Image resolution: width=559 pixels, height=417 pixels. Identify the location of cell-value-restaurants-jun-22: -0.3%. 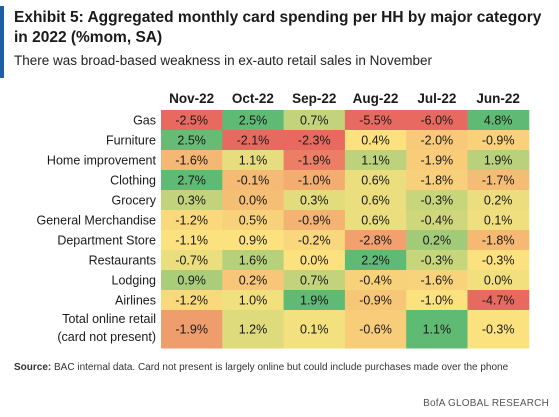
(498, 261).